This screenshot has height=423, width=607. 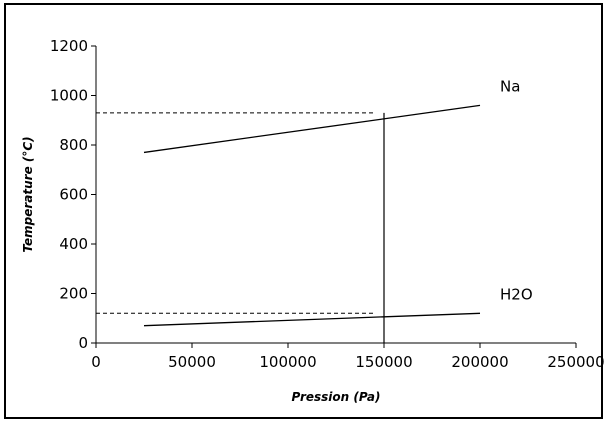 I want to click on x-tick-label: 50000, so click(x=192, y=362).